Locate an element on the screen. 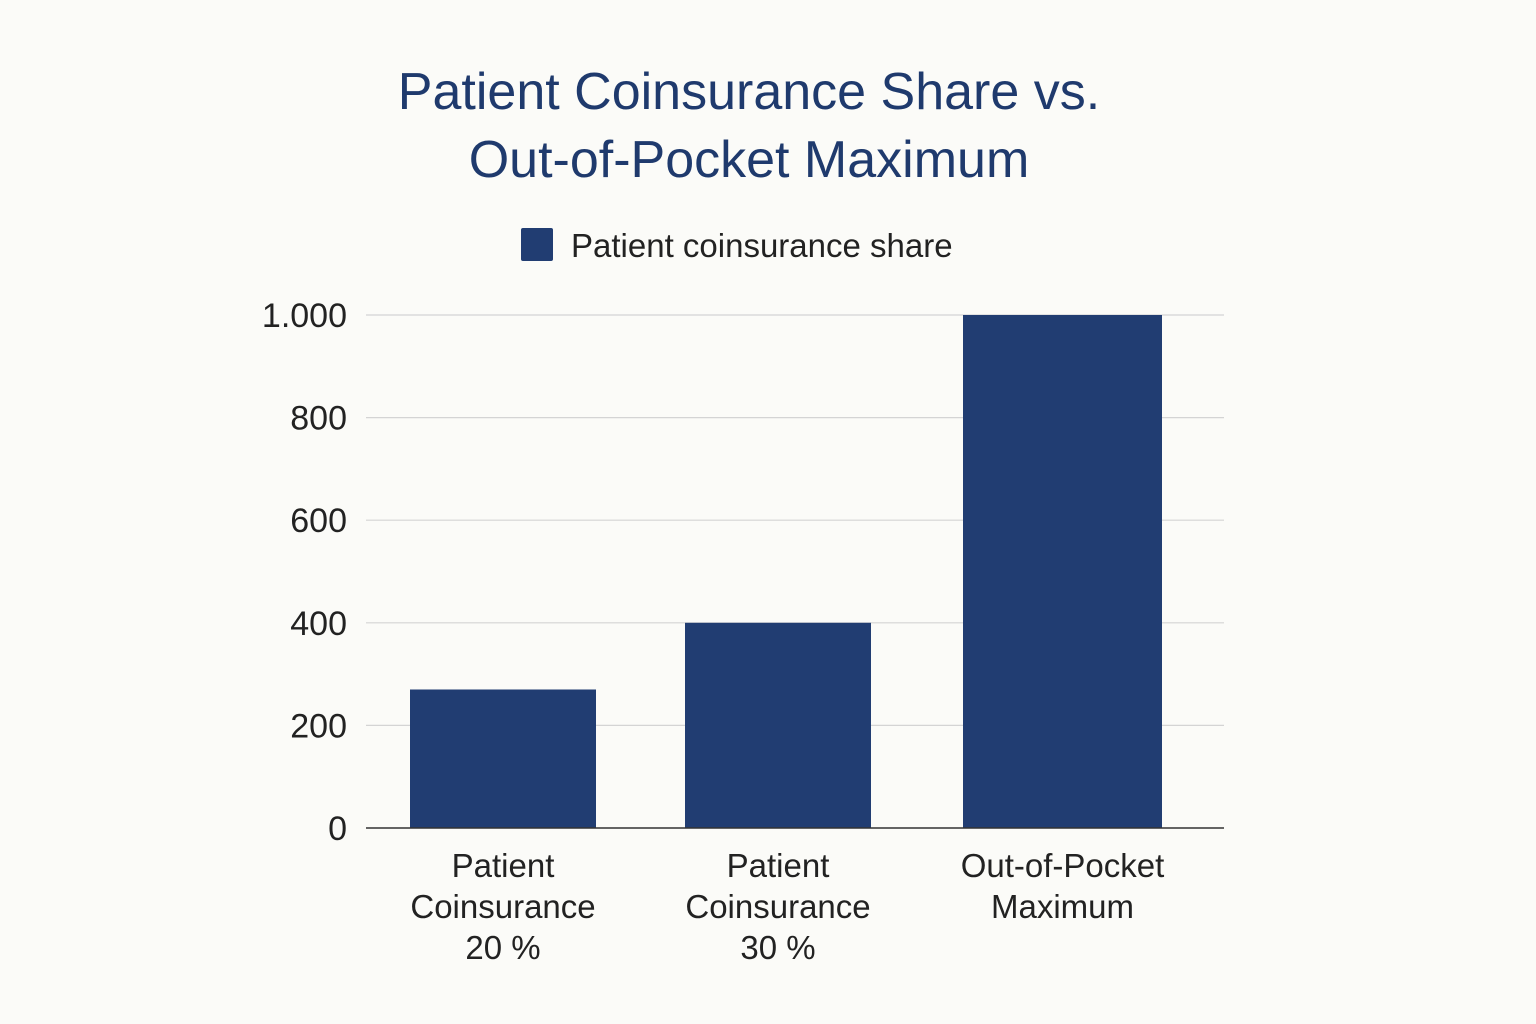  y-tick-label: 0 is located at coordinates (337, 829).